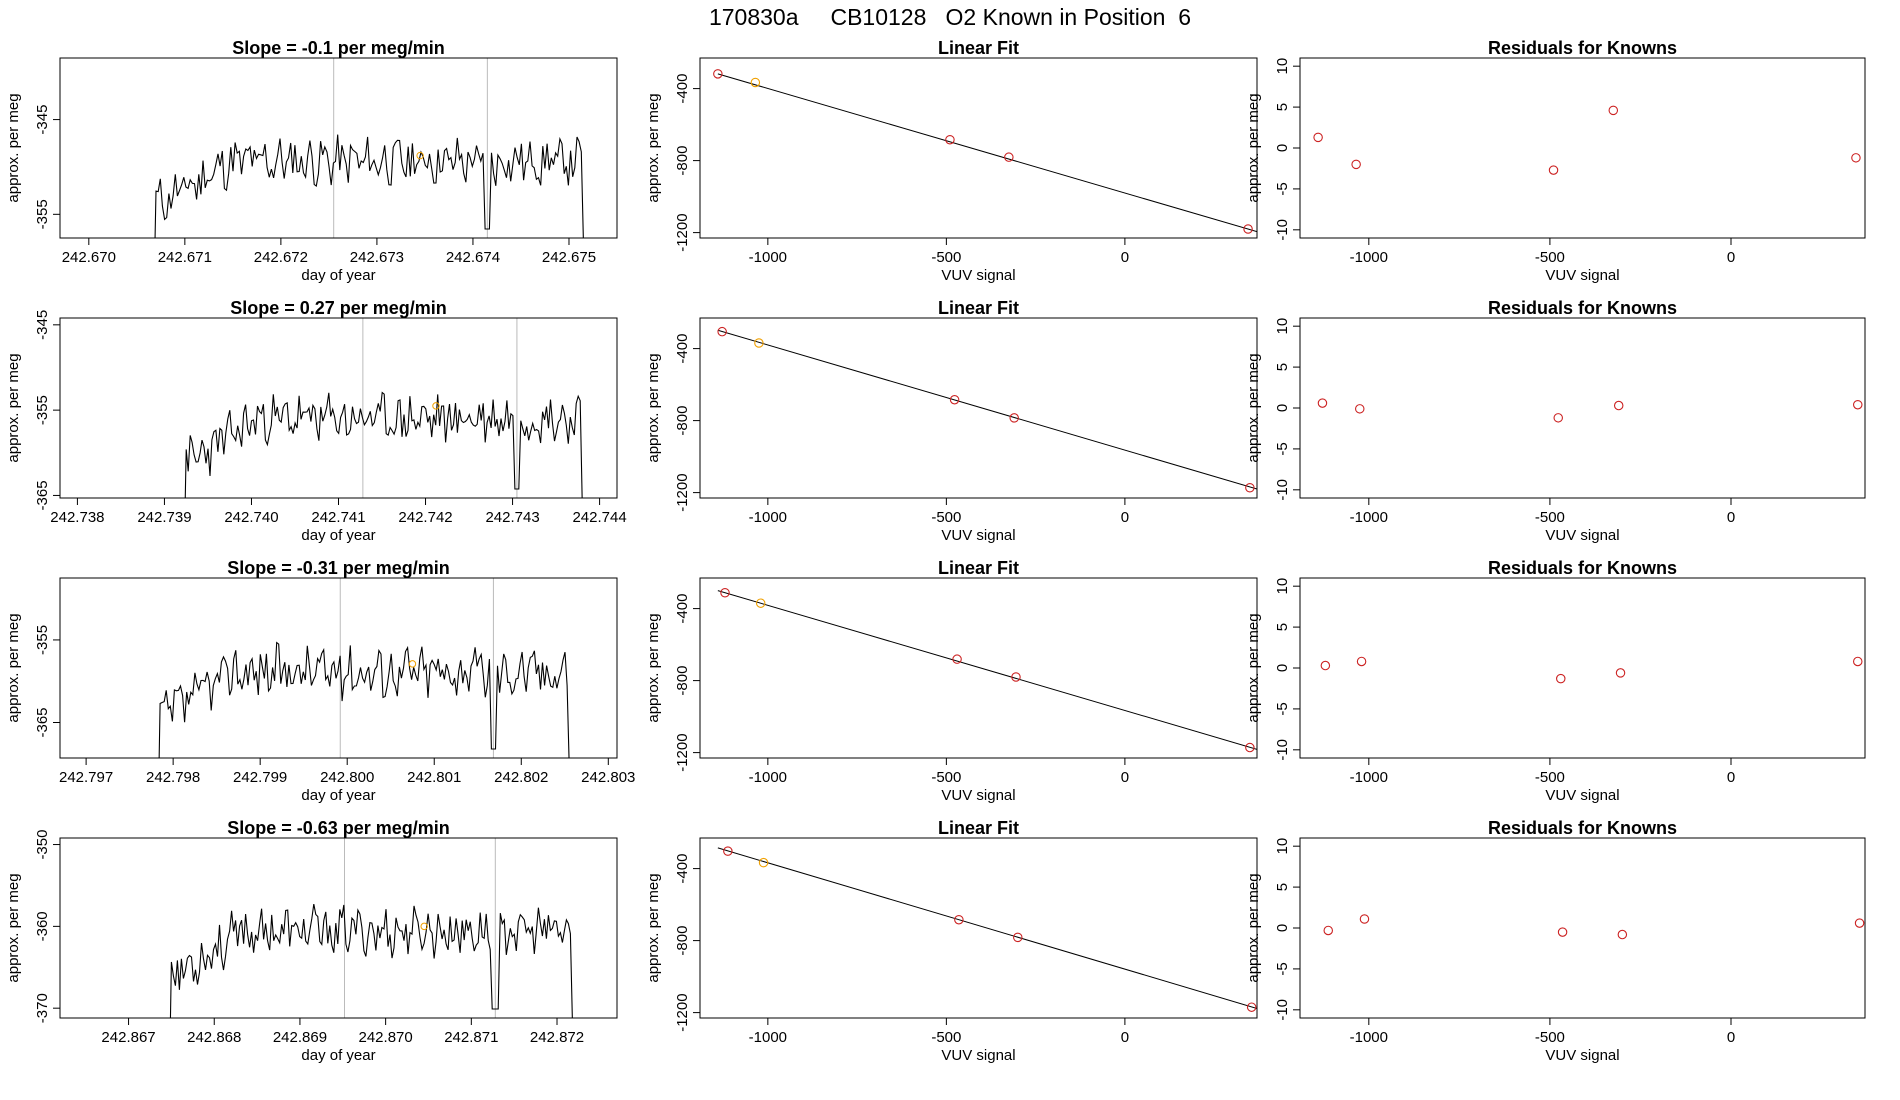  What do you see at coordinates (77, 517) in the screenshot?
I see `x-tick-label: 242.738` at bounding box center [77, 517].